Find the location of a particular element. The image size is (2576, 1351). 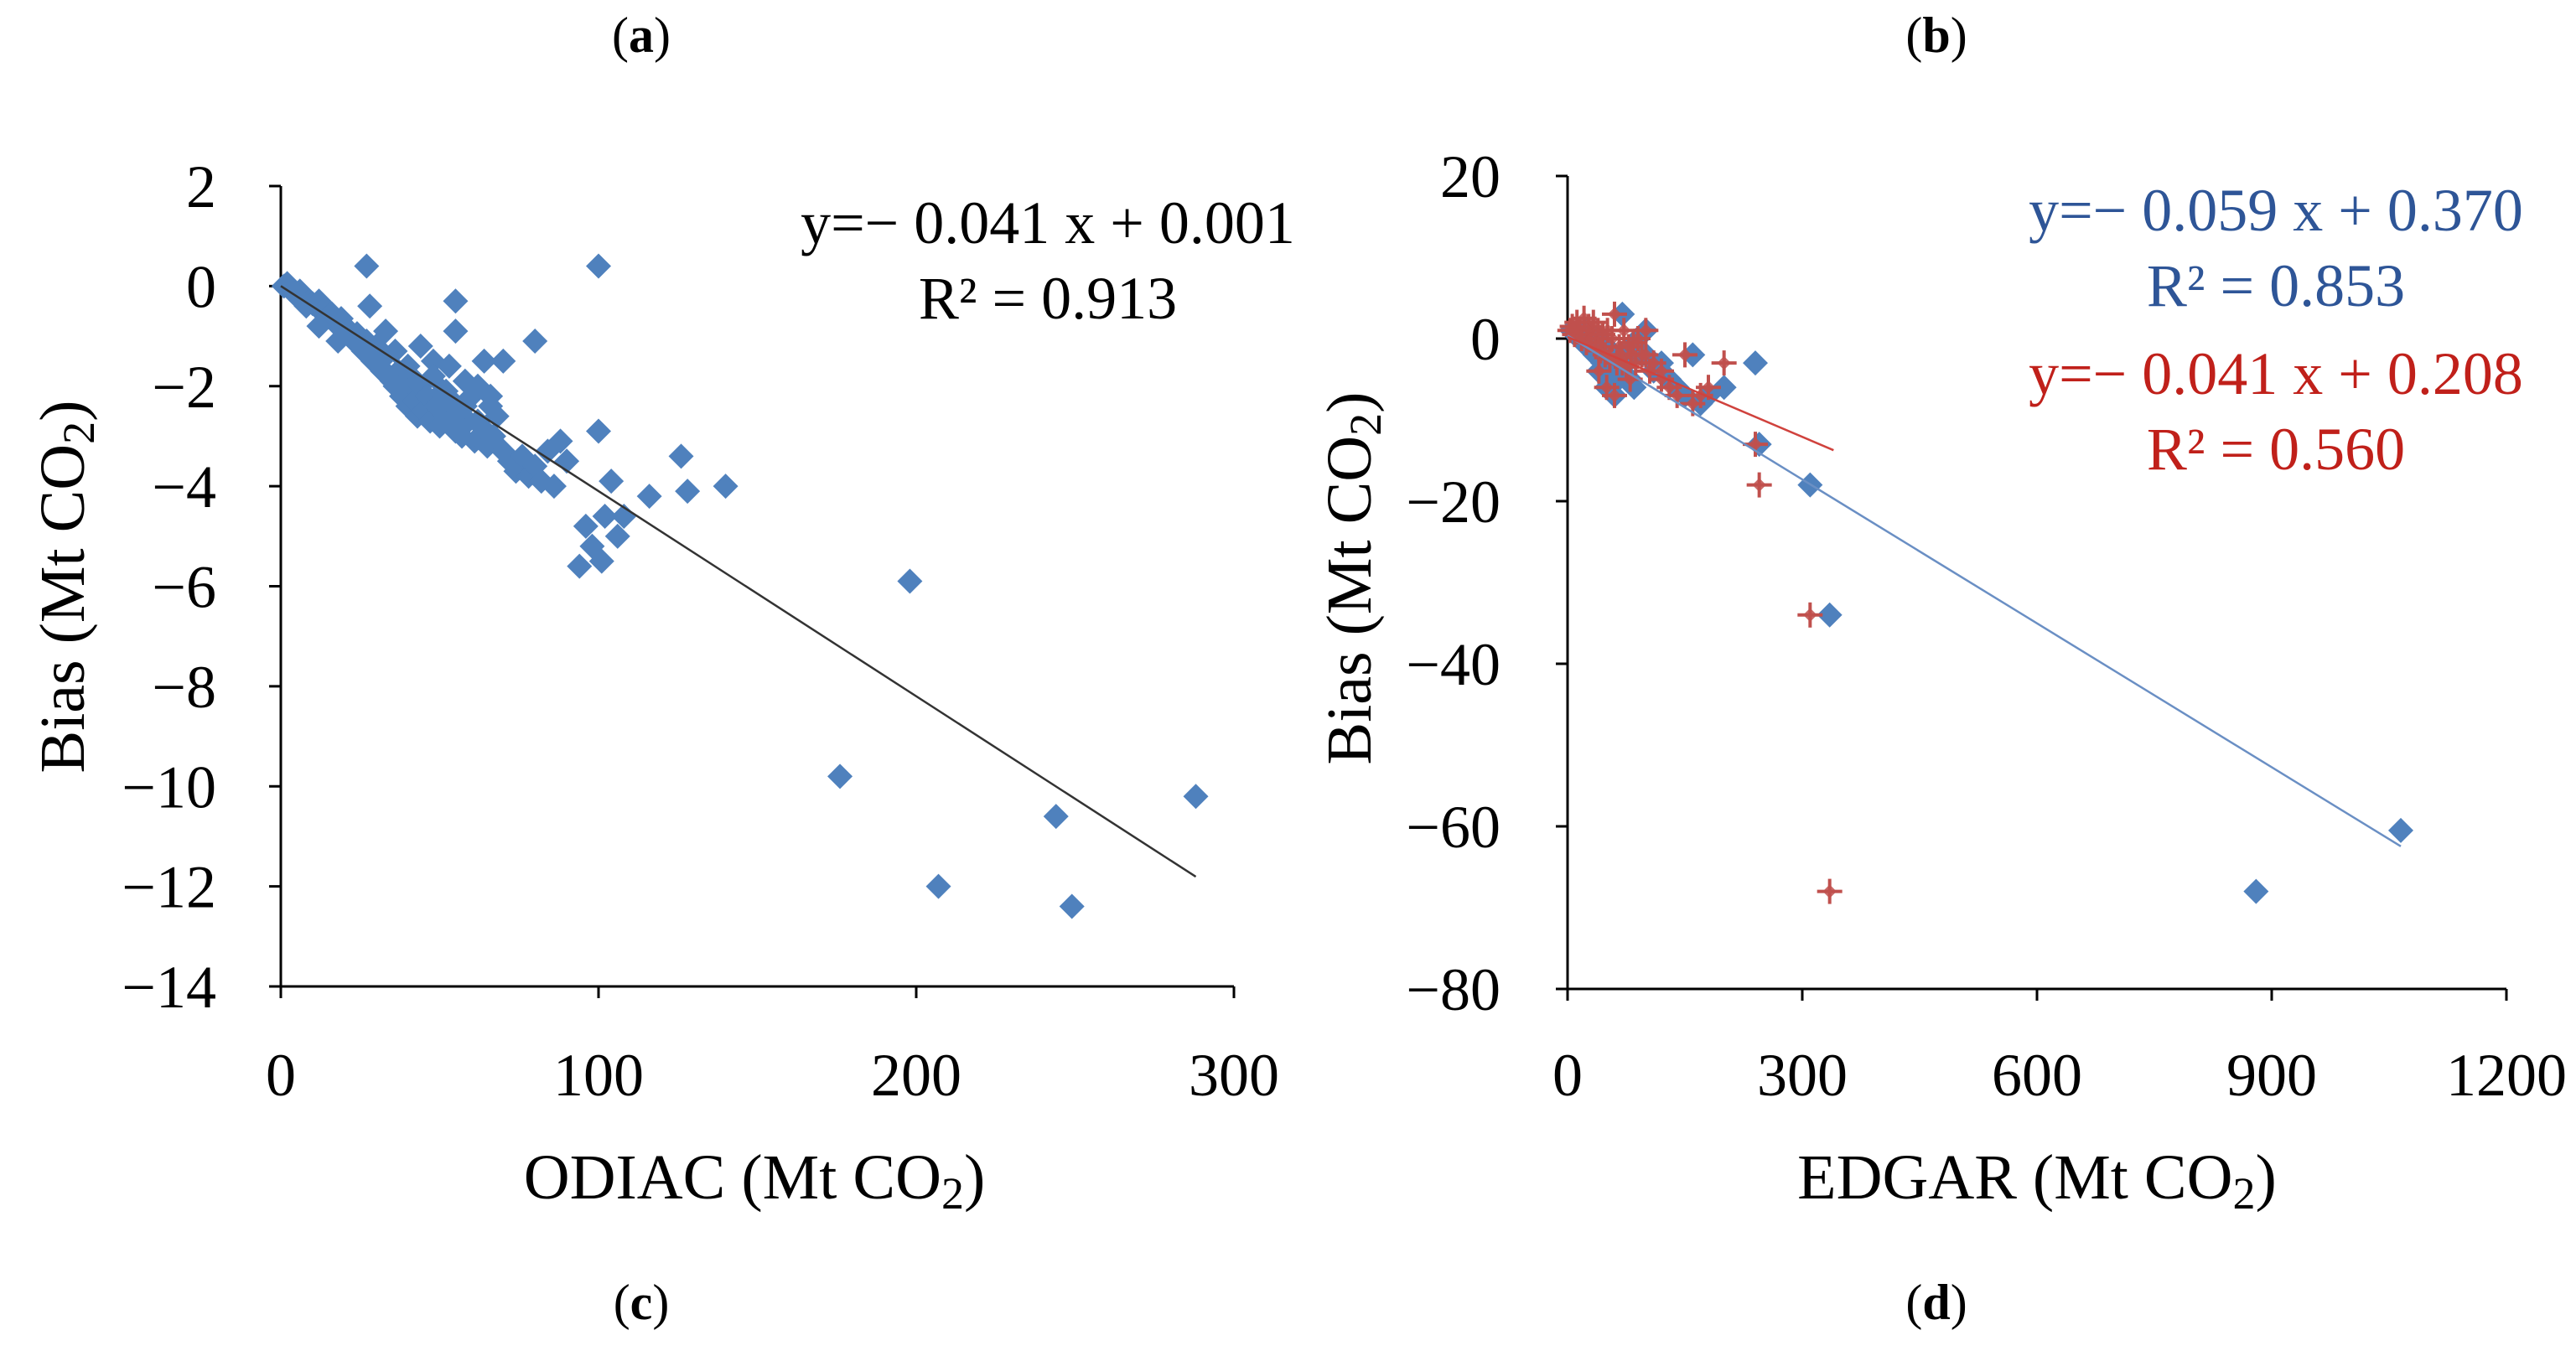

y-tick-label: −8 is located at coordinates (184, 687).